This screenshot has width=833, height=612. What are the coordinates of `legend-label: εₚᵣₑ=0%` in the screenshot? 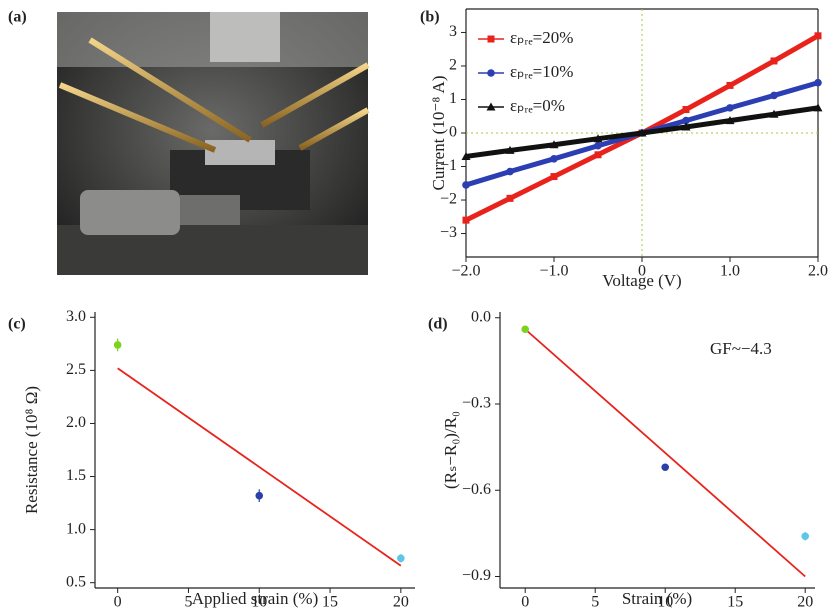 It's located at (537, 105).